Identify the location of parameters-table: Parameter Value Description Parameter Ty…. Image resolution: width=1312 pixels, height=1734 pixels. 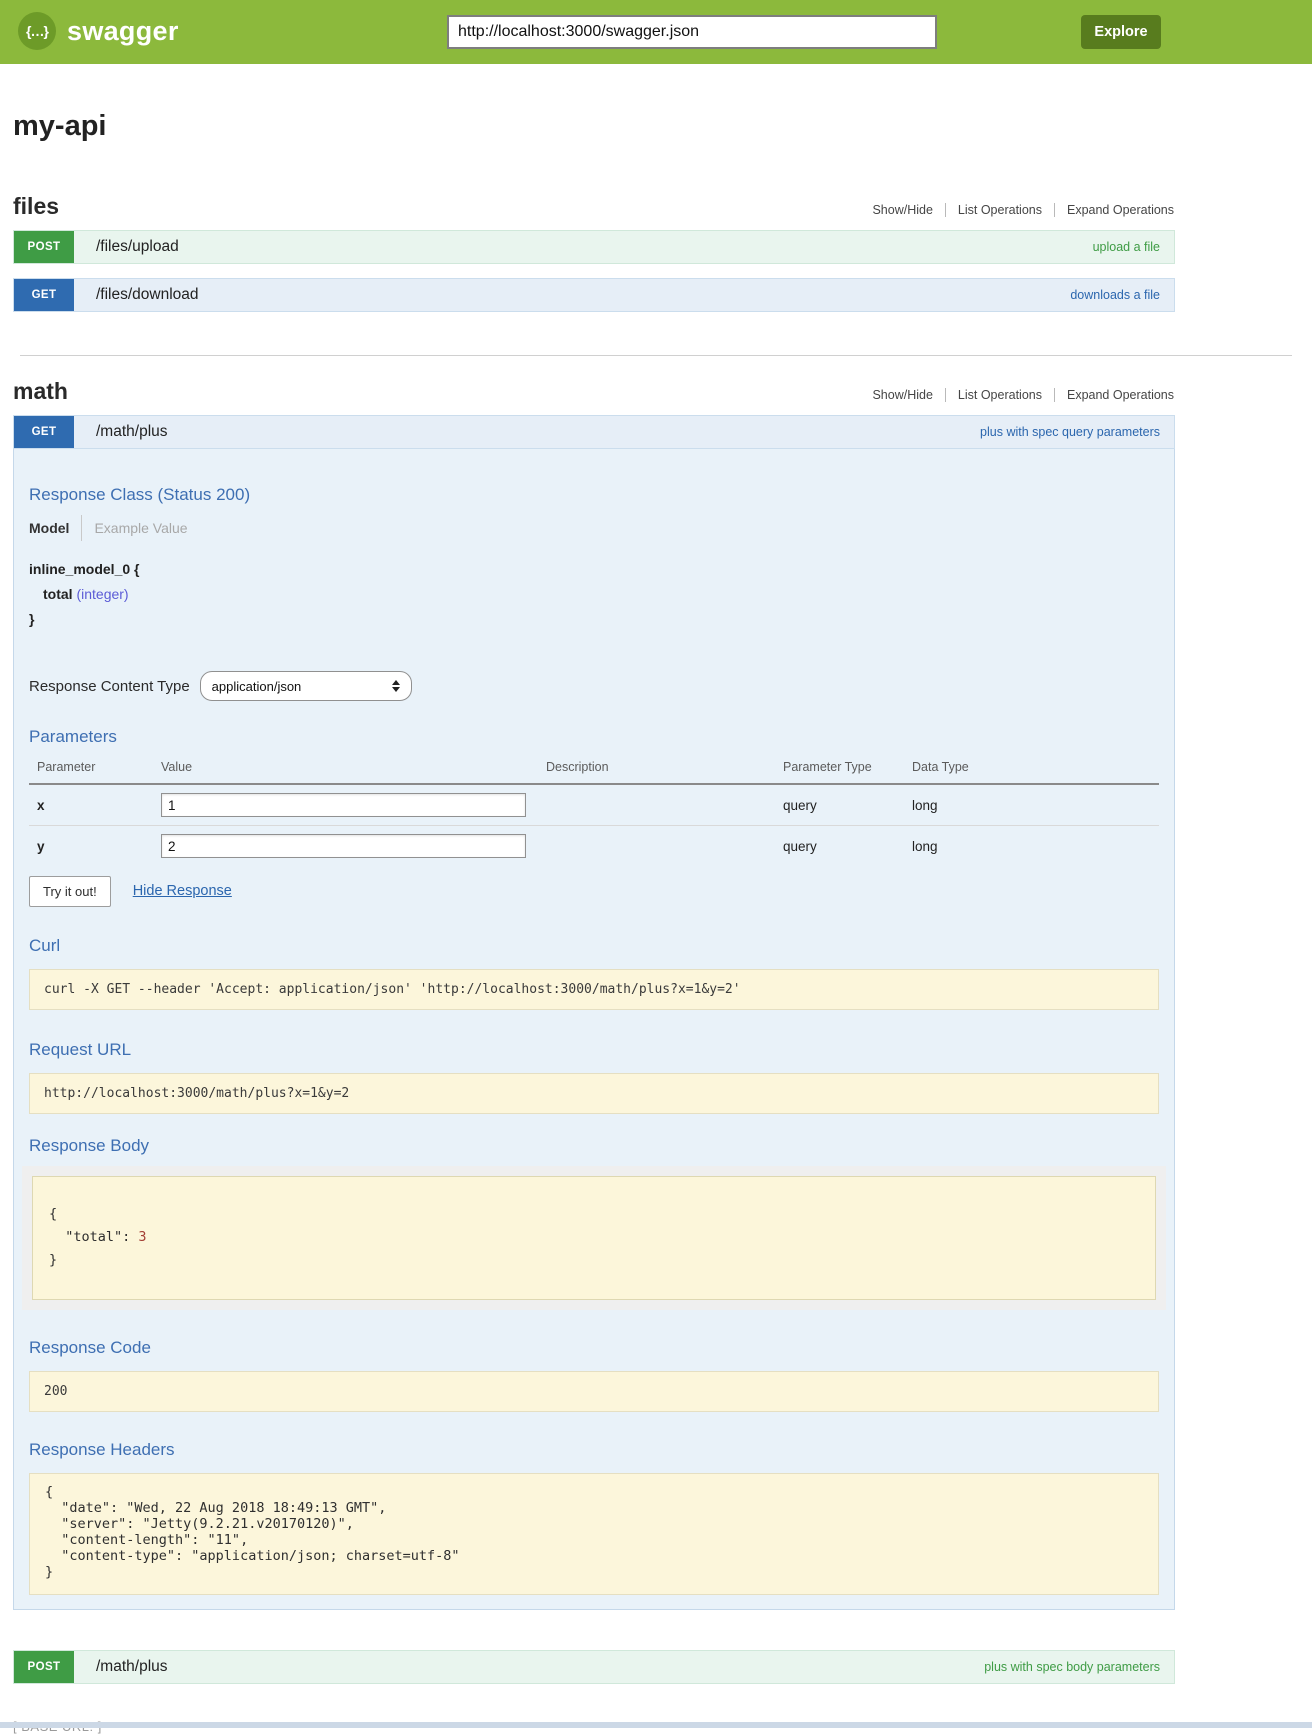
(594, 810).